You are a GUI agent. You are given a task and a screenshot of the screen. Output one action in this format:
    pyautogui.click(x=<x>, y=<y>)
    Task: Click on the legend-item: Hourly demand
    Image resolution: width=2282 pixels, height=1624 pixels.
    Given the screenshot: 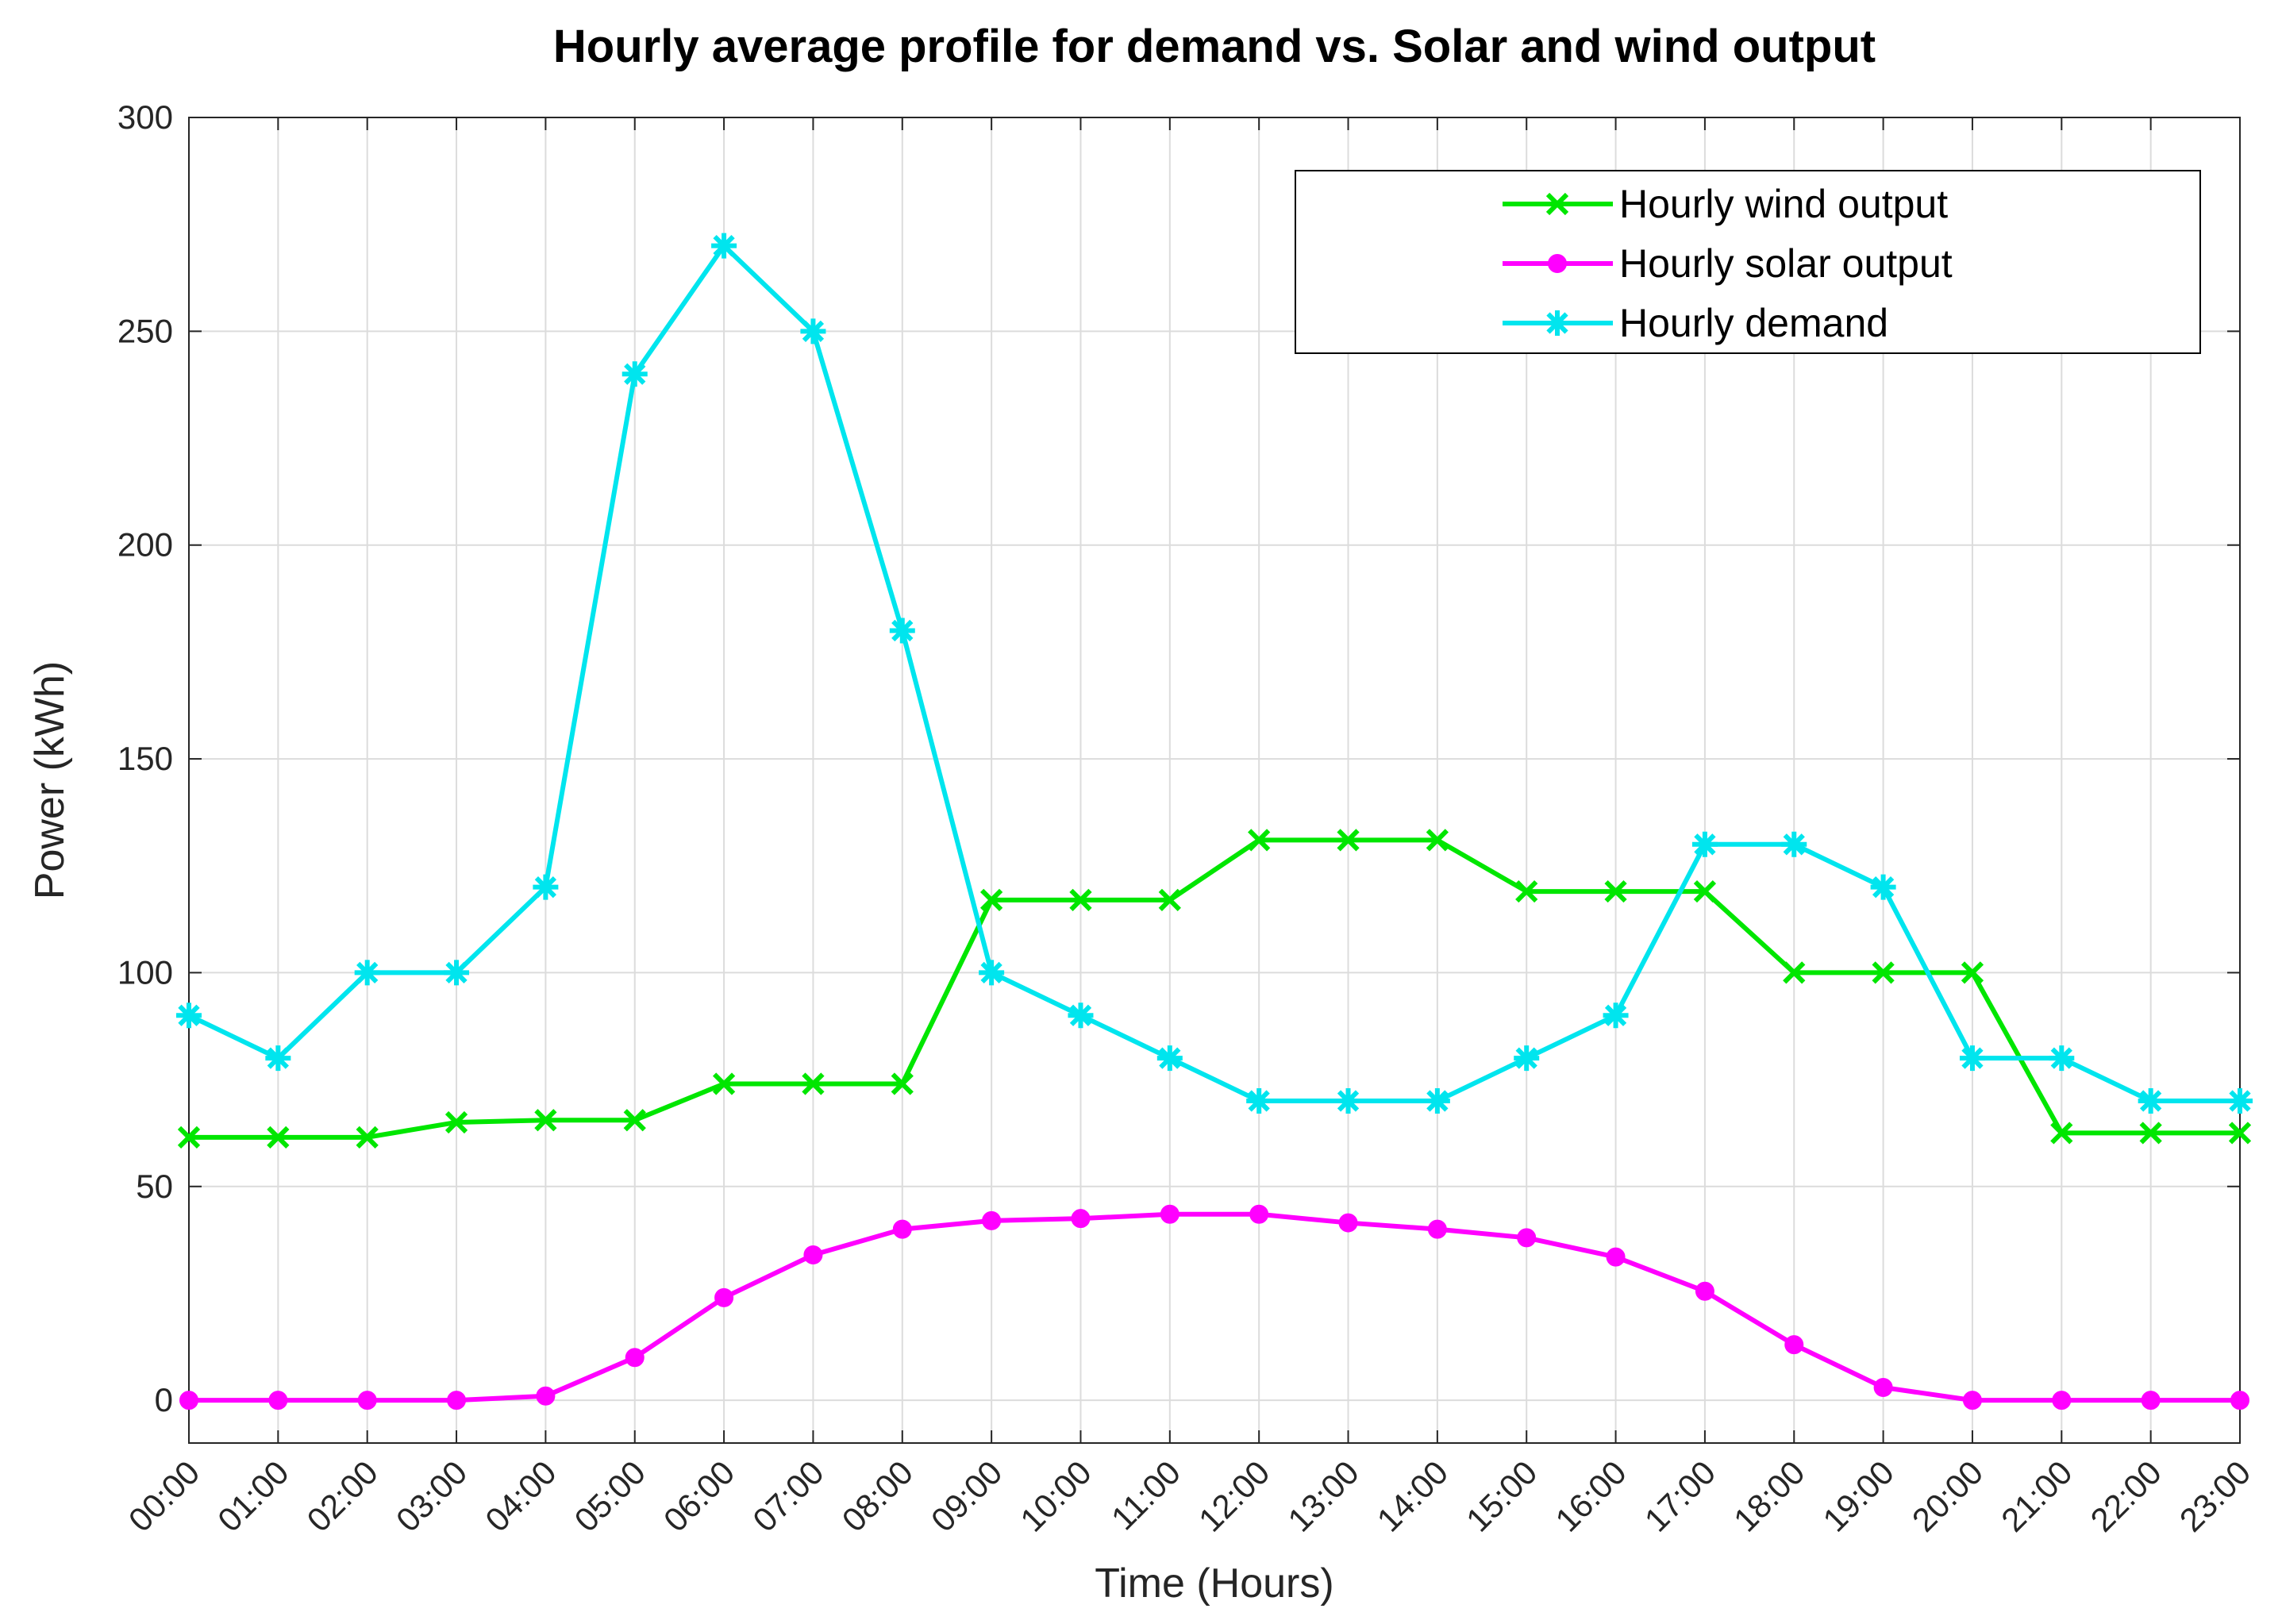 What is the action you would take?
    pyautogui.click(x=1695, y=323)
    